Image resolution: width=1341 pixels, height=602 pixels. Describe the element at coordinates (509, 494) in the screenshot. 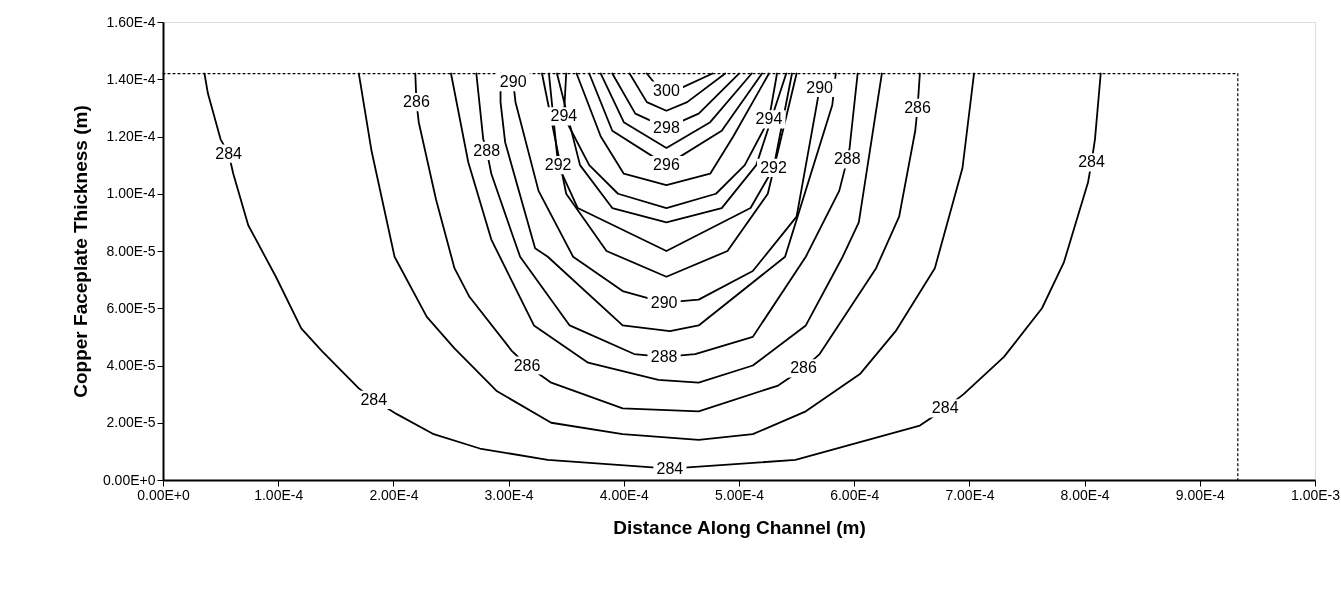

I see `x-tick-label: 3.00E-4` at that location.